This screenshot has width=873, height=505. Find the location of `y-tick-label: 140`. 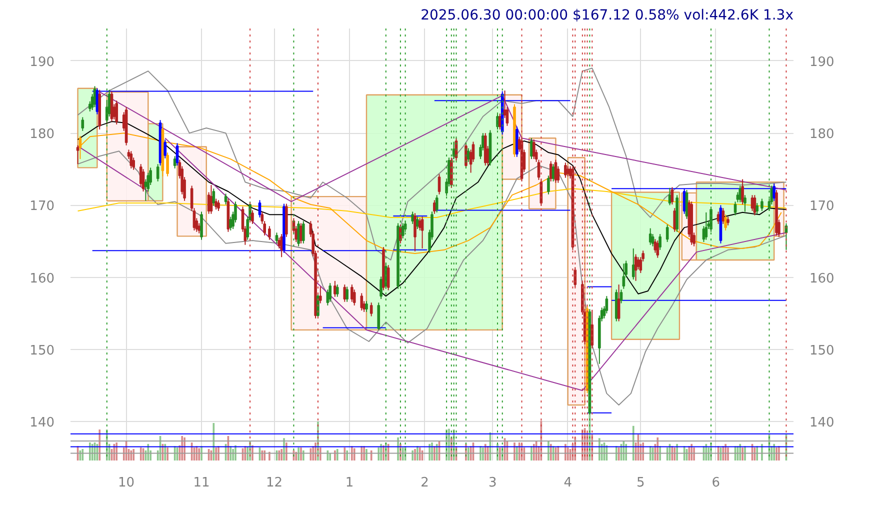

y-tick-label: 140 is located at coordinates (42, 423).